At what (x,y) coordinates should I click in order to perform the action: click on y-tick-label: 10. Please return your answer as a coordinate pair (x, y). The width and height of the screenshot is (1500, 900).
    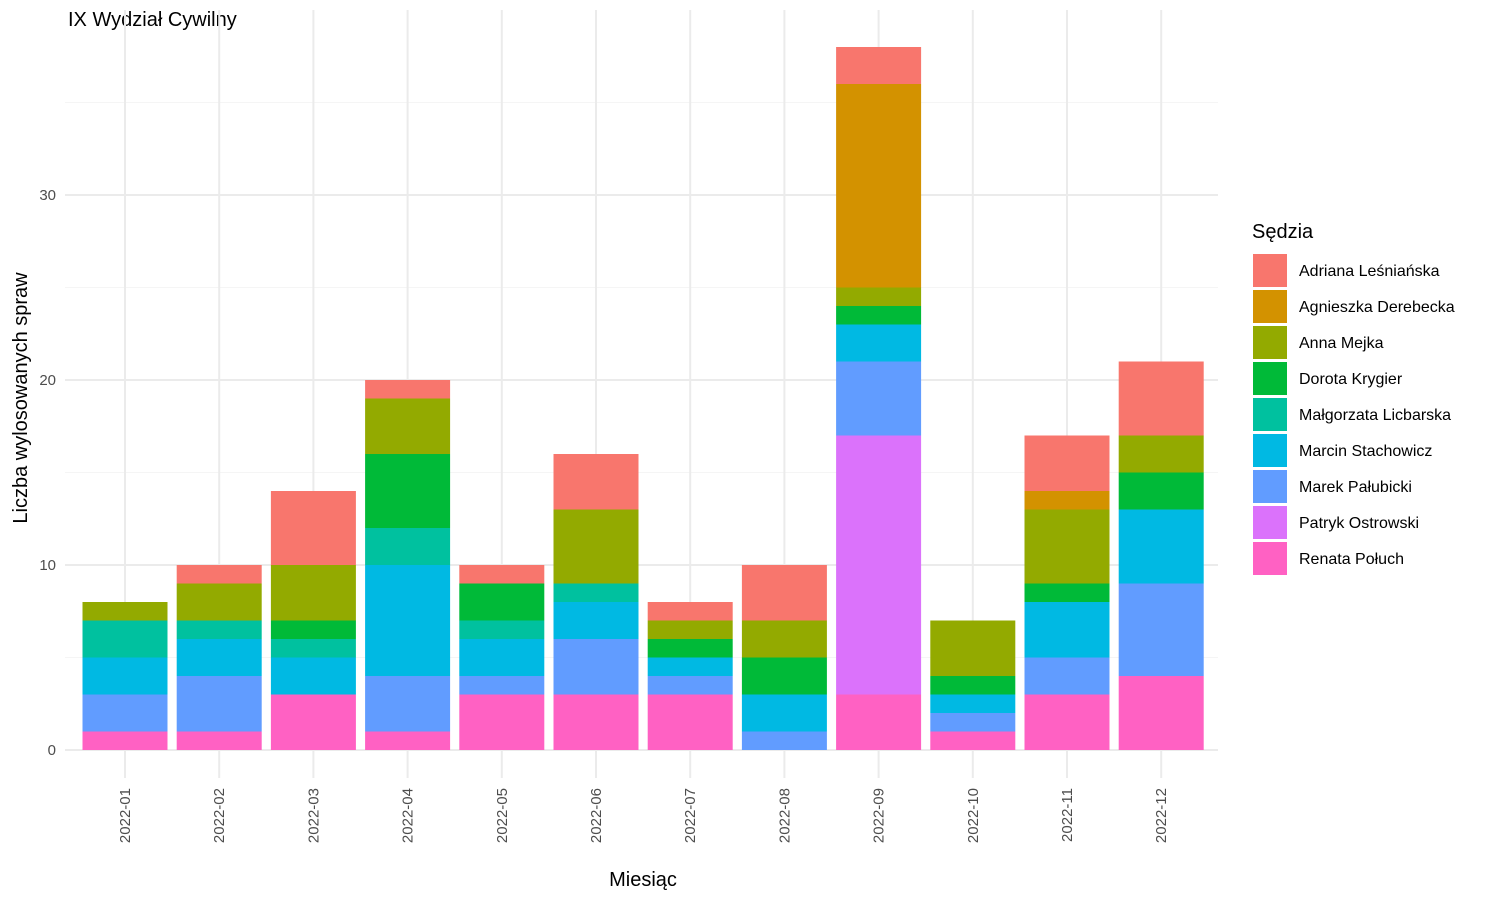
    Looking at the image, I should click on (47, 565).